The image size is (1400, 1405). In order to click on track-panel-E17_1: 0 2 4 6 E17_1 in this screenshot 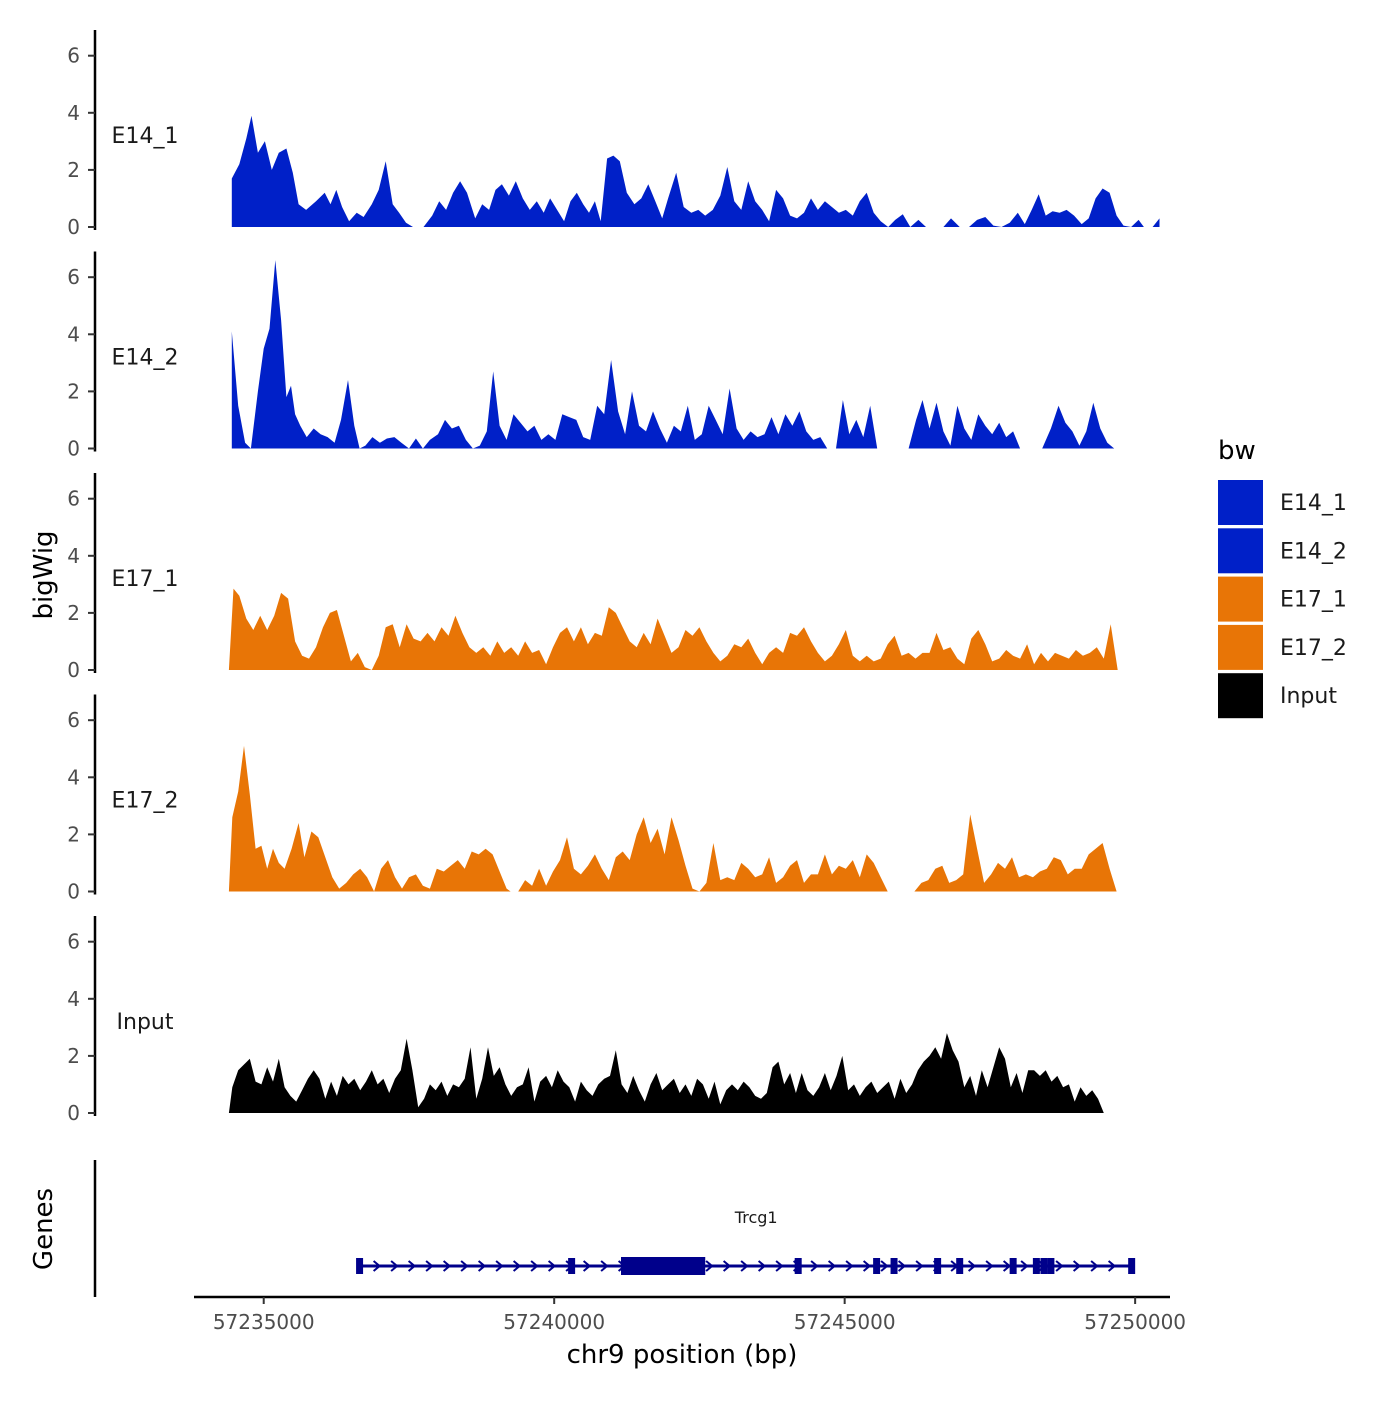, I will do `click(592, 577)`.